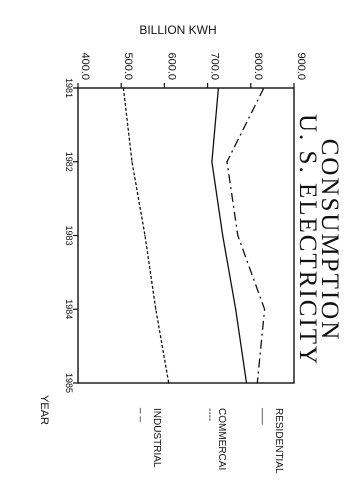 Image resolution: width=363 pixels, height=484 pixels. Describe the element at coordinates (258, 66) in the screenshot. I see `y-tick-label: 800.0` at that location.